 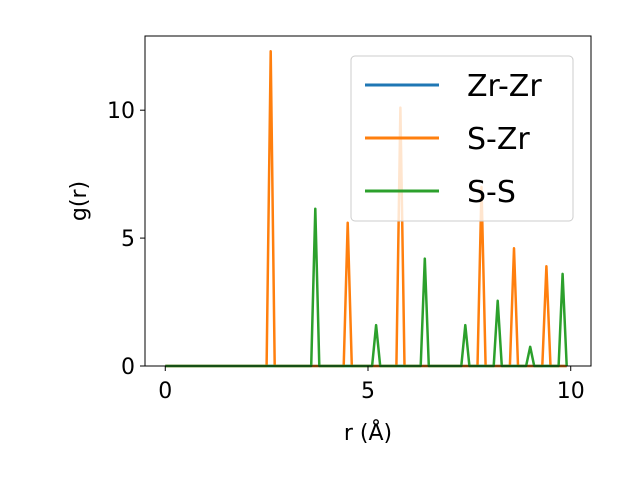 I want to click on x-axis-ticks: 0 5 10, so click(x=371, y=385).